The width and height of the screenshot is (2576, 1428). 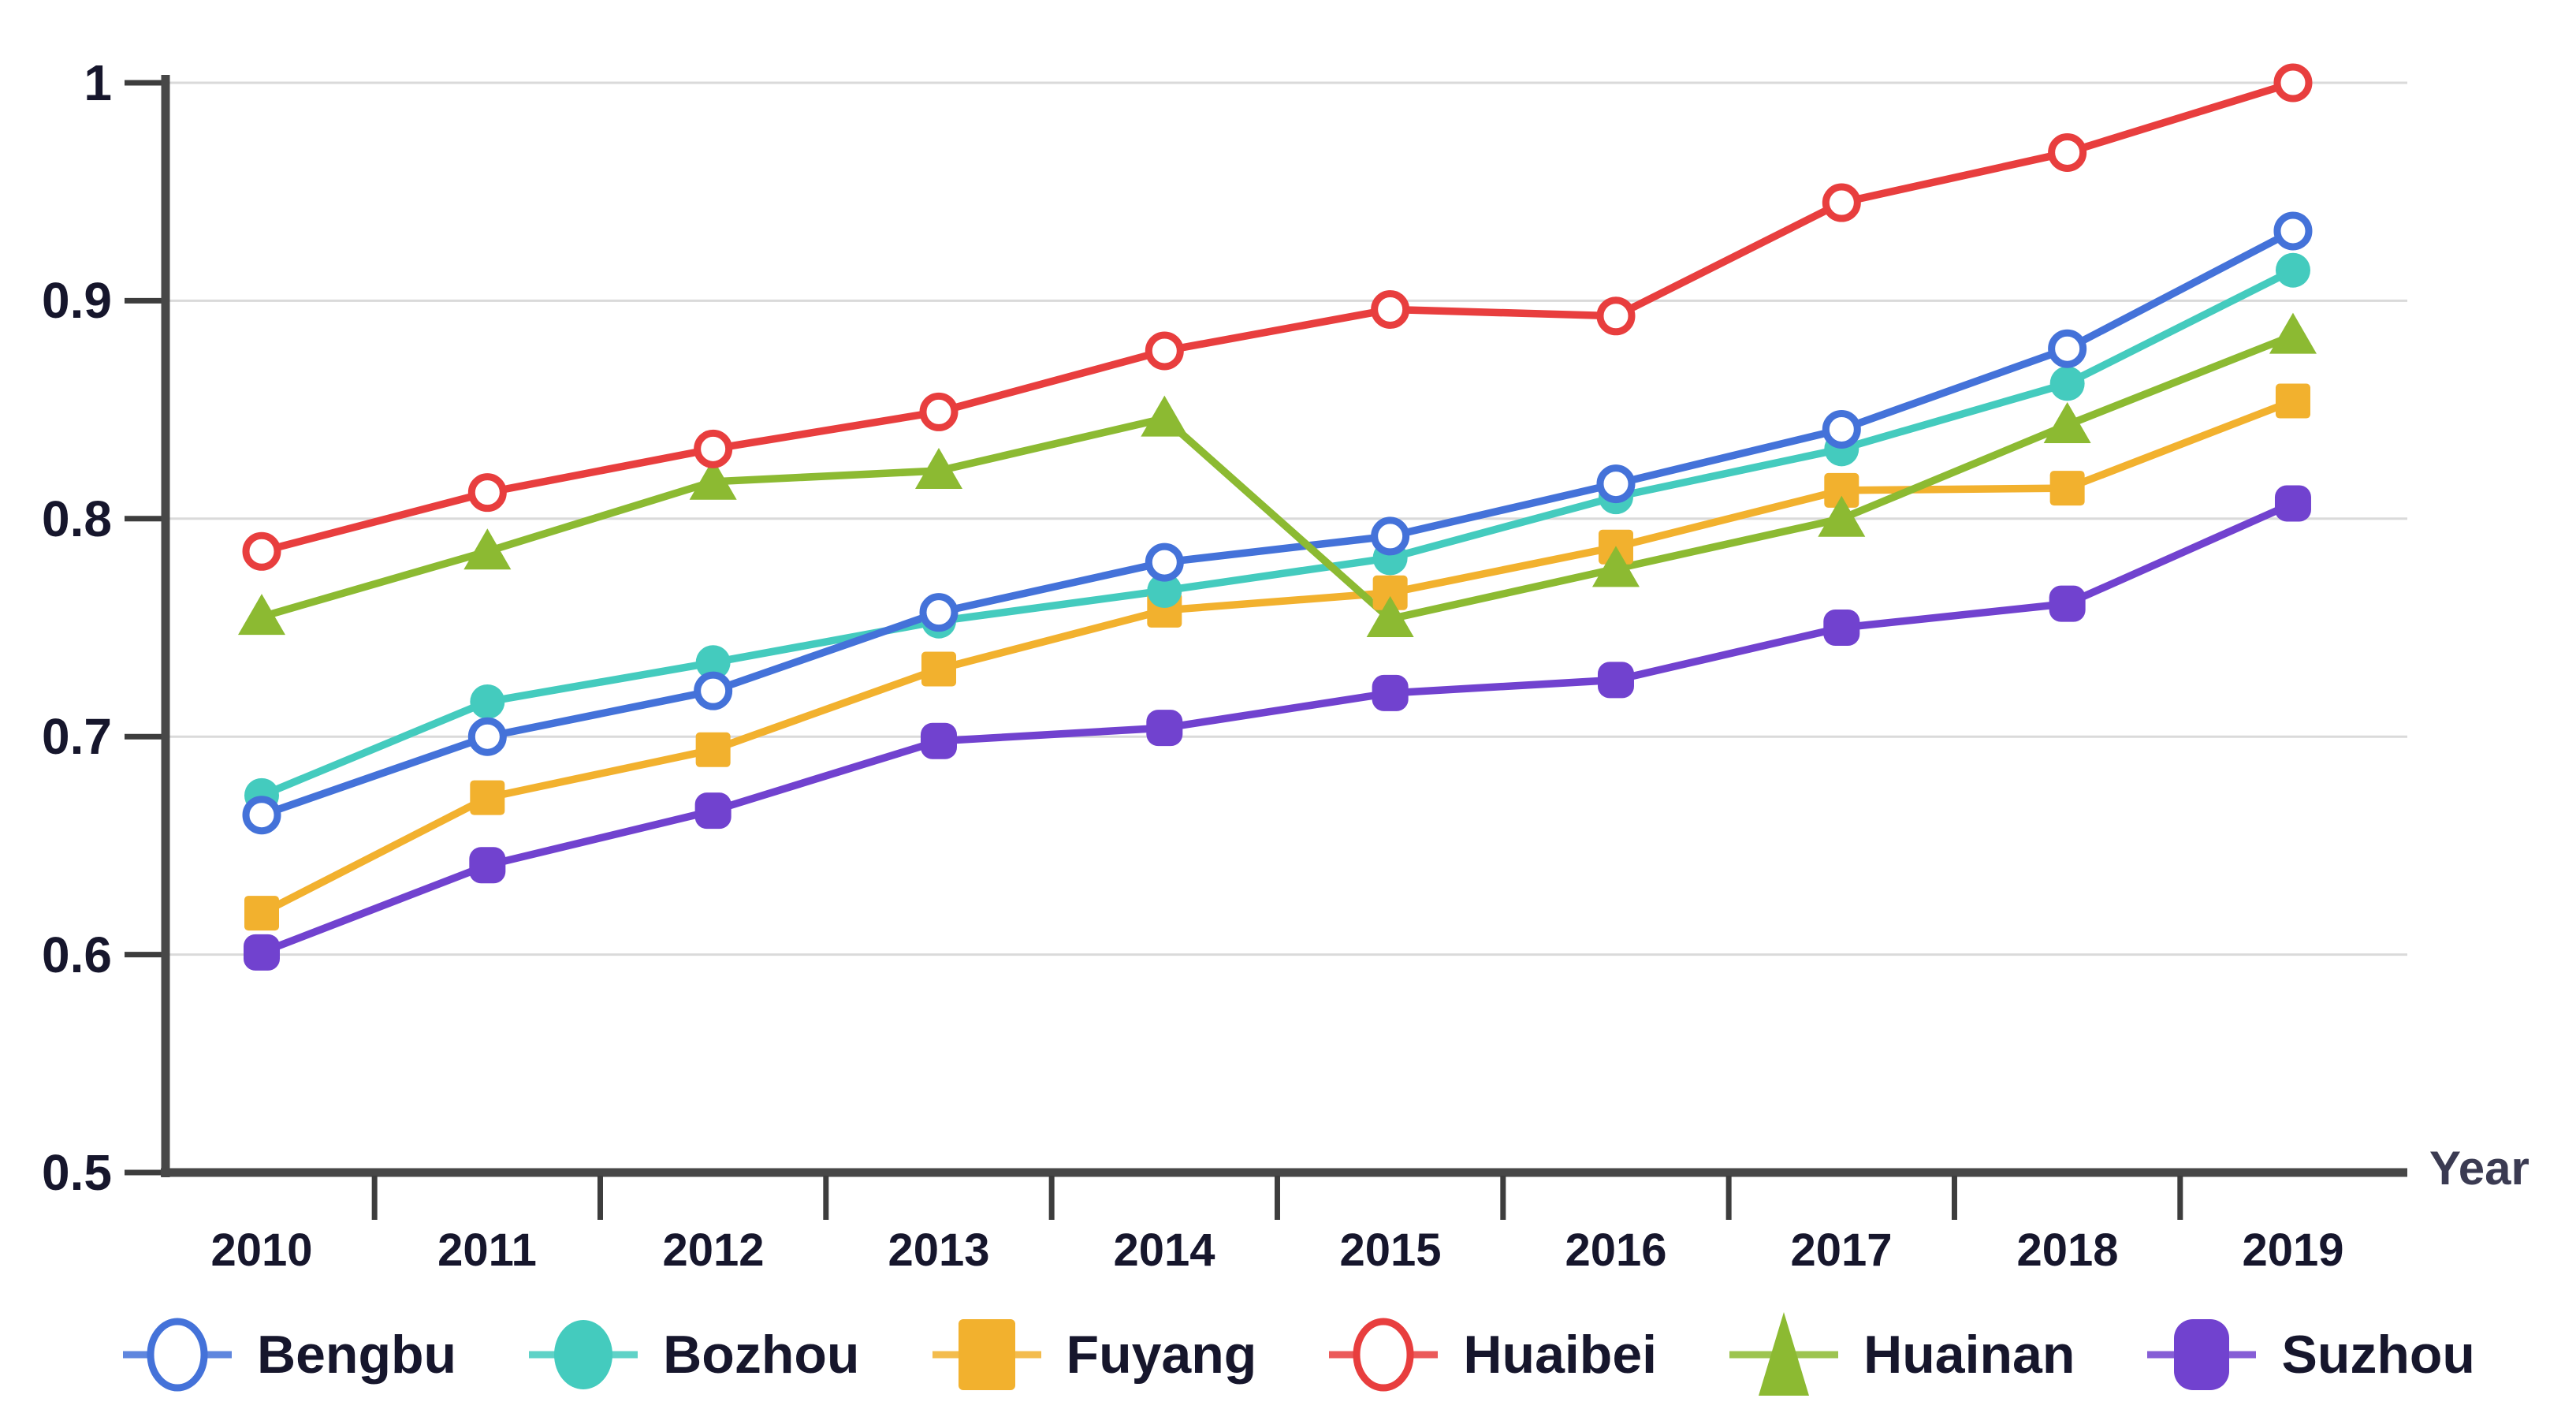 What do you see at coordinates (1390, 692) in the screenshot?
I see `point-suzhou-2015` at bounding box center [1390, 692].